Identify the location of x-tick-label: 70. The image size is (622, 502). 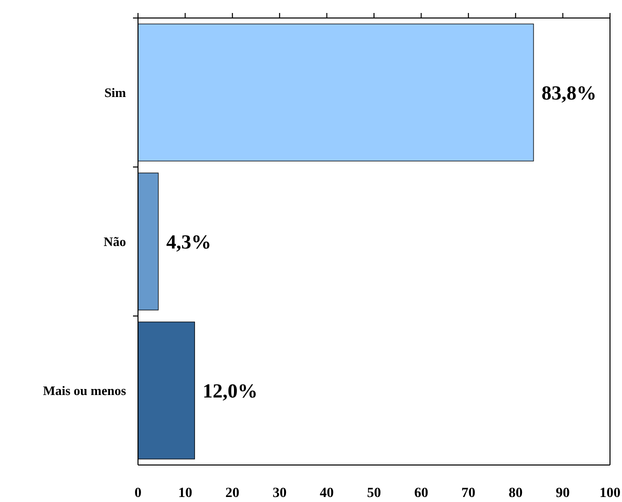
(468, 493).